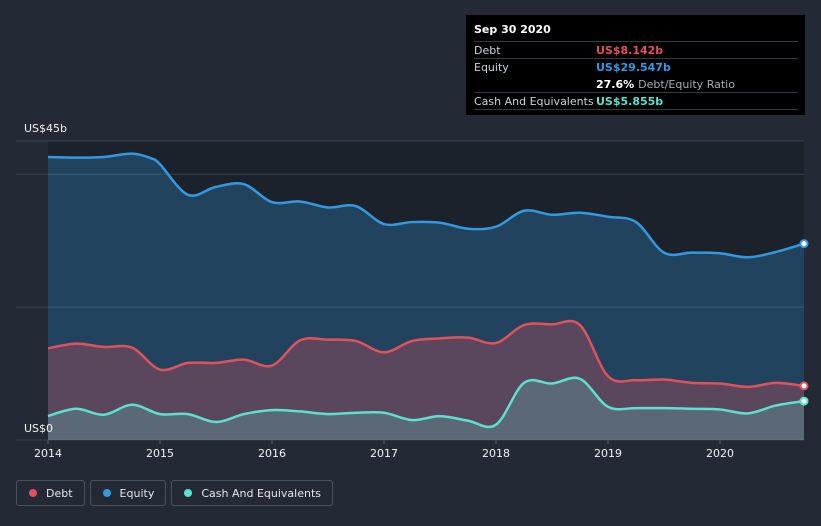 This screenshot has width=821, height=526. What do you see at coordinates (534, 101) in the screenshot?
I see `tooltip-cash-label: Cash And Equivalents` at bounding box center [534, 101].